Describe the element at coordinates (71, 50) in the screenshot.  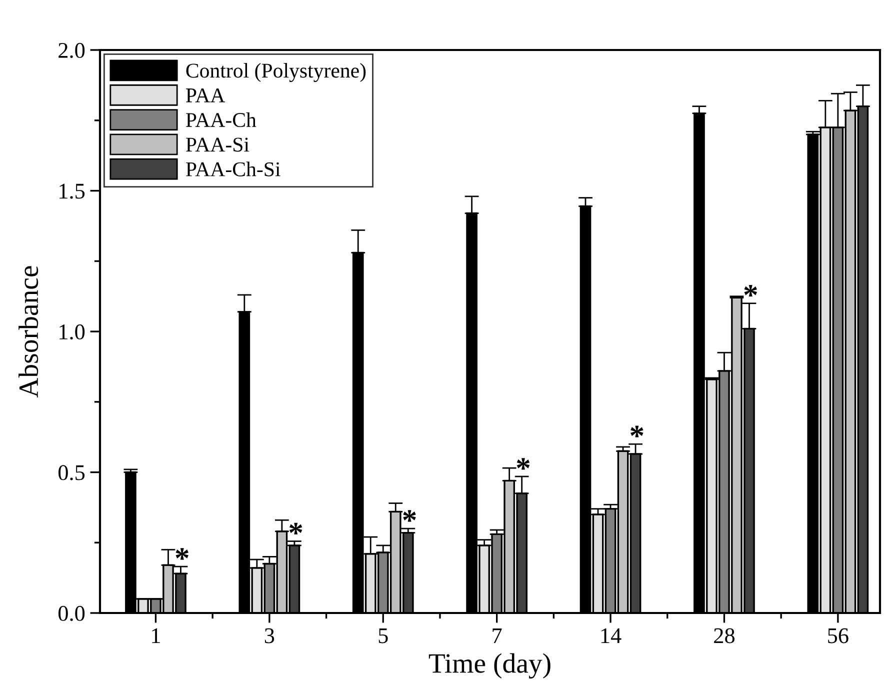
I see `y-tick-label: 2.0` at that location.